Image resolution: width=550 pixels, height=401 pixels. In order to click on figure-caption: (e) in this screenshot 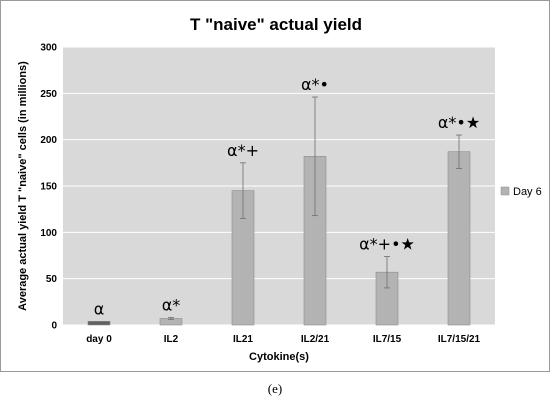, I will do `click(275, 388)`.